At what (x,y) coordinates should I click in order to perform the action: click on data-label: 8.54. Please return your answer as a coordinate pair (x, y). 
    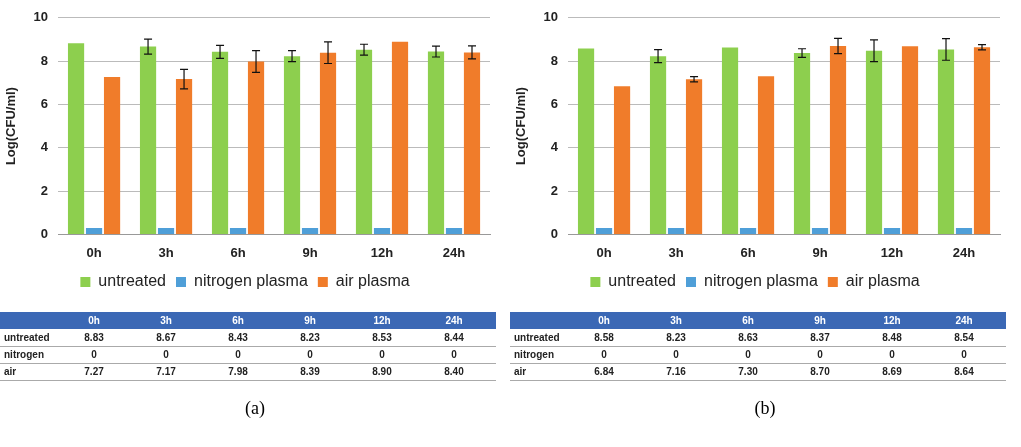
    Looking at the image, I should click on (964, 337).